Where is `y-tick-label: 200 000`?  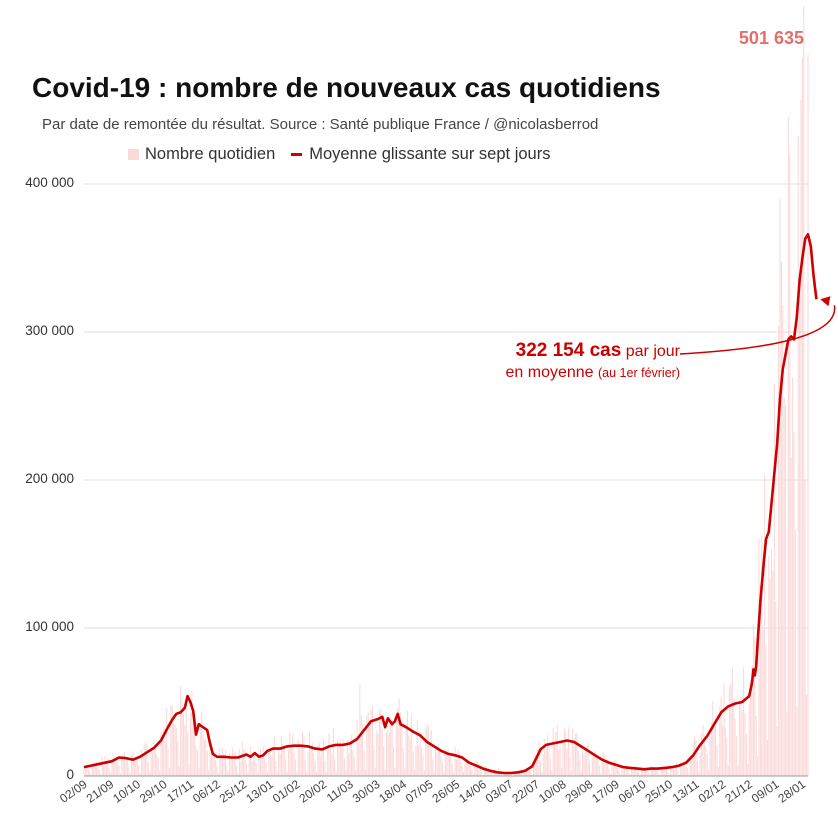 y-tick-label: 200 000 is located at coordinates (49, 478).